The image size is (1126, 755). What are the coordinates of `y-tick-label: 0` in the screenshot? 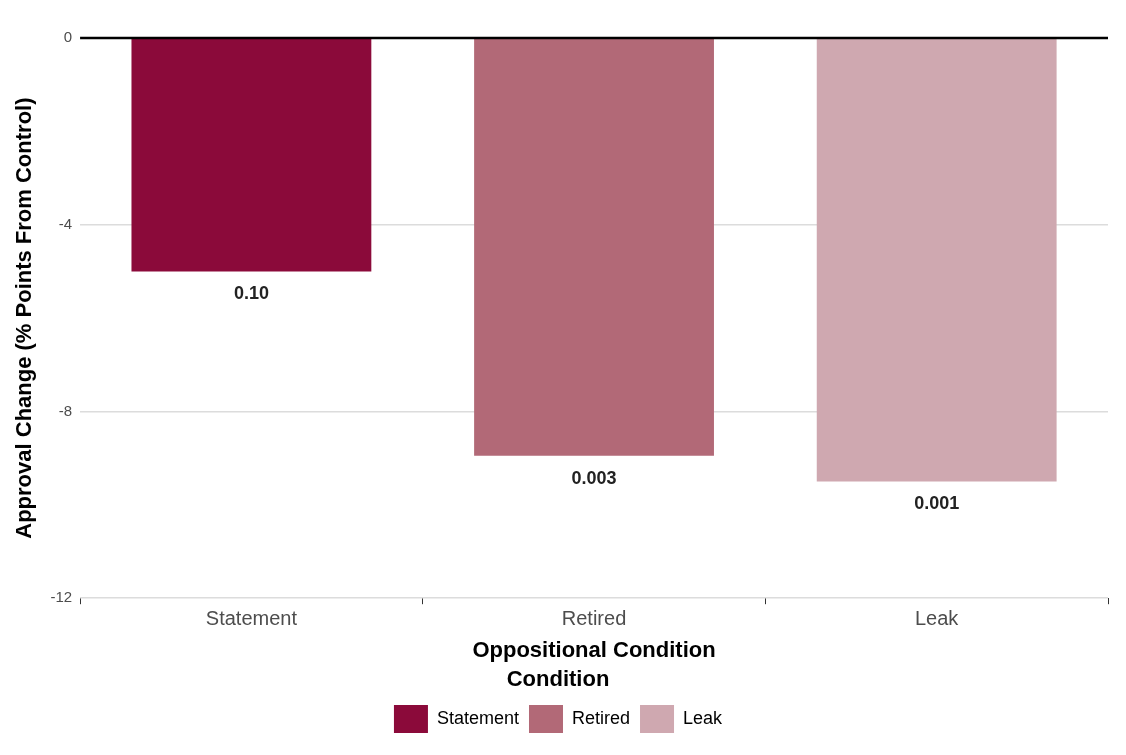 It's located at (68, 37).